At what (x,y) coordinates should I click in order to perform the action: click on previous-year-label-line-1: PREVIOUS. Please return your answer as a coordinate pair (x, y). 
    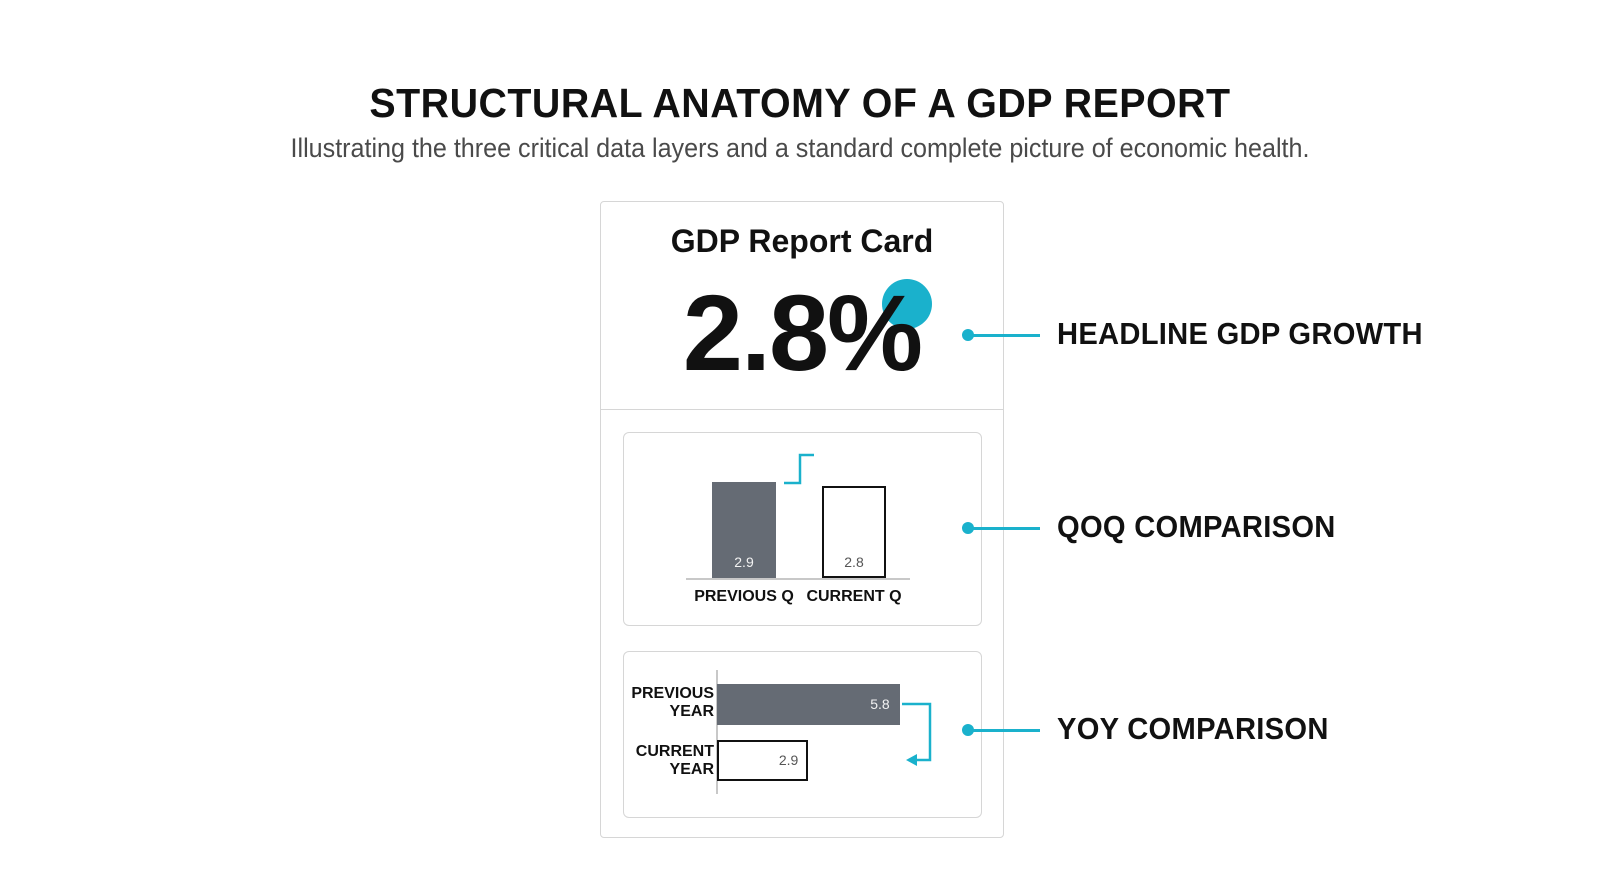
    Looking at the image, I should click on (672, 693).